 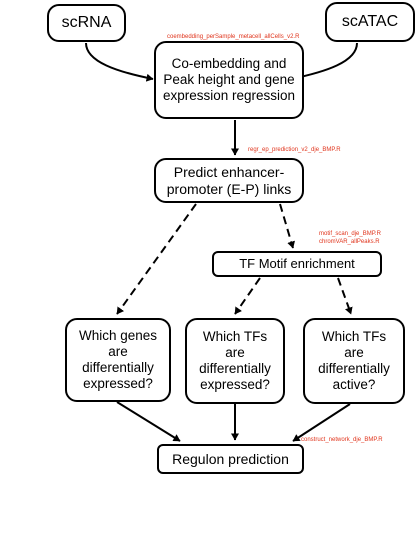 What do you see at coordinates (156, 259) in the screenshot?
I see `arrow-predict-to-genes` at bounding box center [156, 259].